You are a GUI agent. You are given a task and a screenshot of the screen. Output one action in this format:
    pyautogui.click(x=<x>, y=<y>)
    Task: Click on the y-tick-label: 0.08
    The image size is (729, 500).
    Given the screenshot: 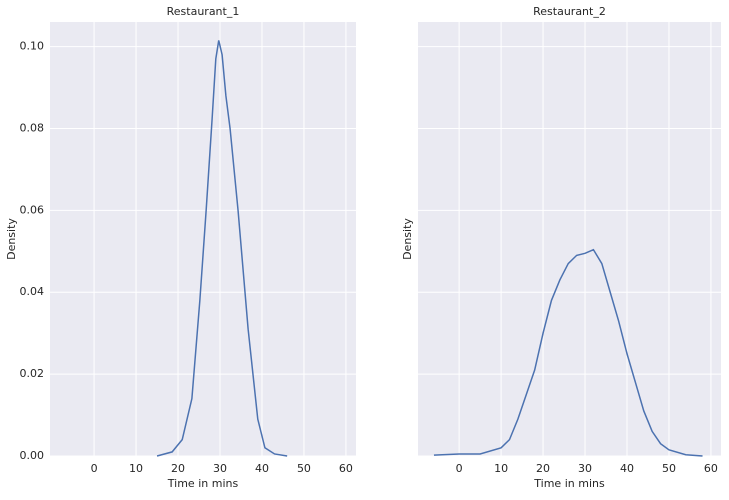 What is the action you would take?
    pyautogui.click(x=32, y=127)
    